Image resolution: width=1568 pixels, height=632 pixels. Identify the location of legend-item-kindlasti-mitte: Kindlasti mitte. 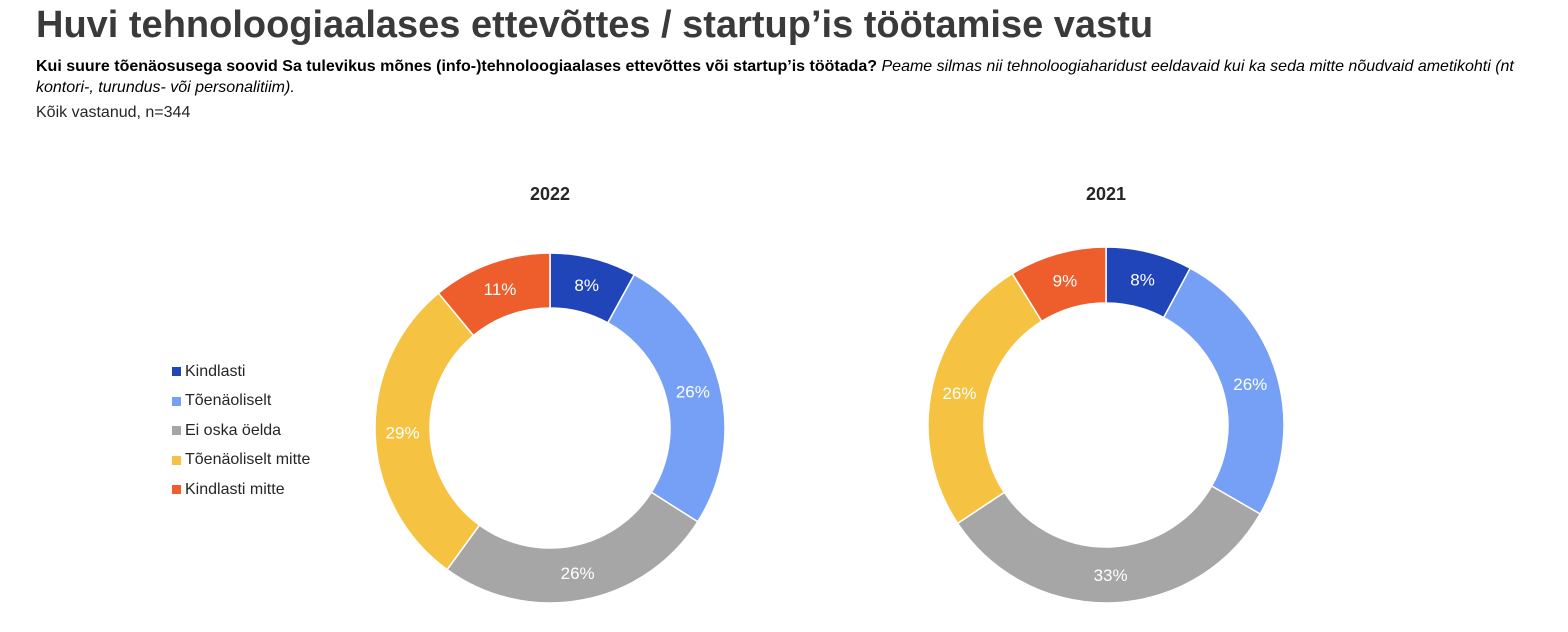
(241, 490).